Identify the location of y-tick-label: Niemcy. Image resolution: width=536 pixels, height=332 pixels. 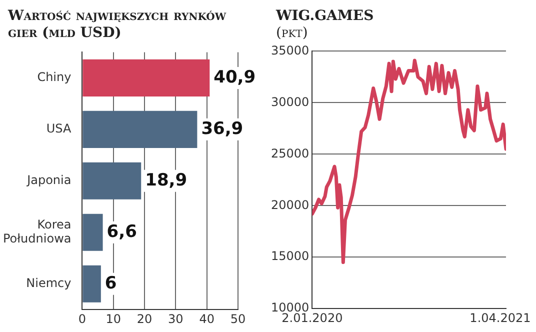
(49, 283).